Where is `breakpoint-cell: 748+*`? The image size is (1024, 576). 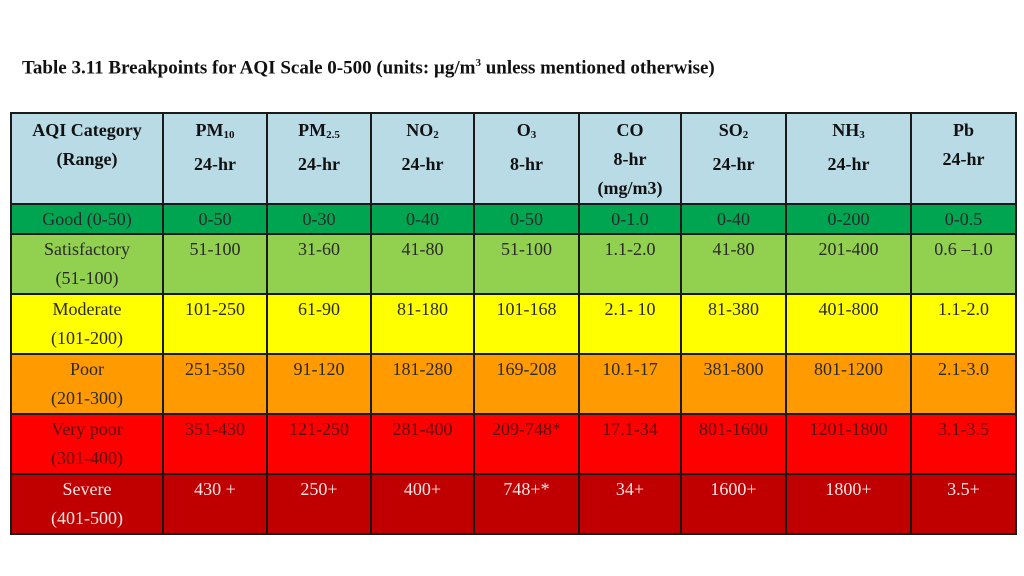 breakpoint-cell: 748+* is located at coordinates (526, 504).